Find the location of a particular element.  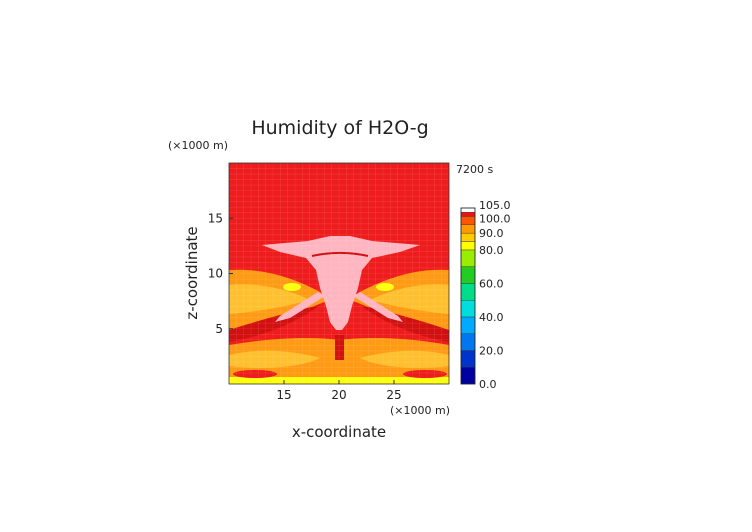

colorbar-tick-label: 0.0 is located at coordinates (488, 384).